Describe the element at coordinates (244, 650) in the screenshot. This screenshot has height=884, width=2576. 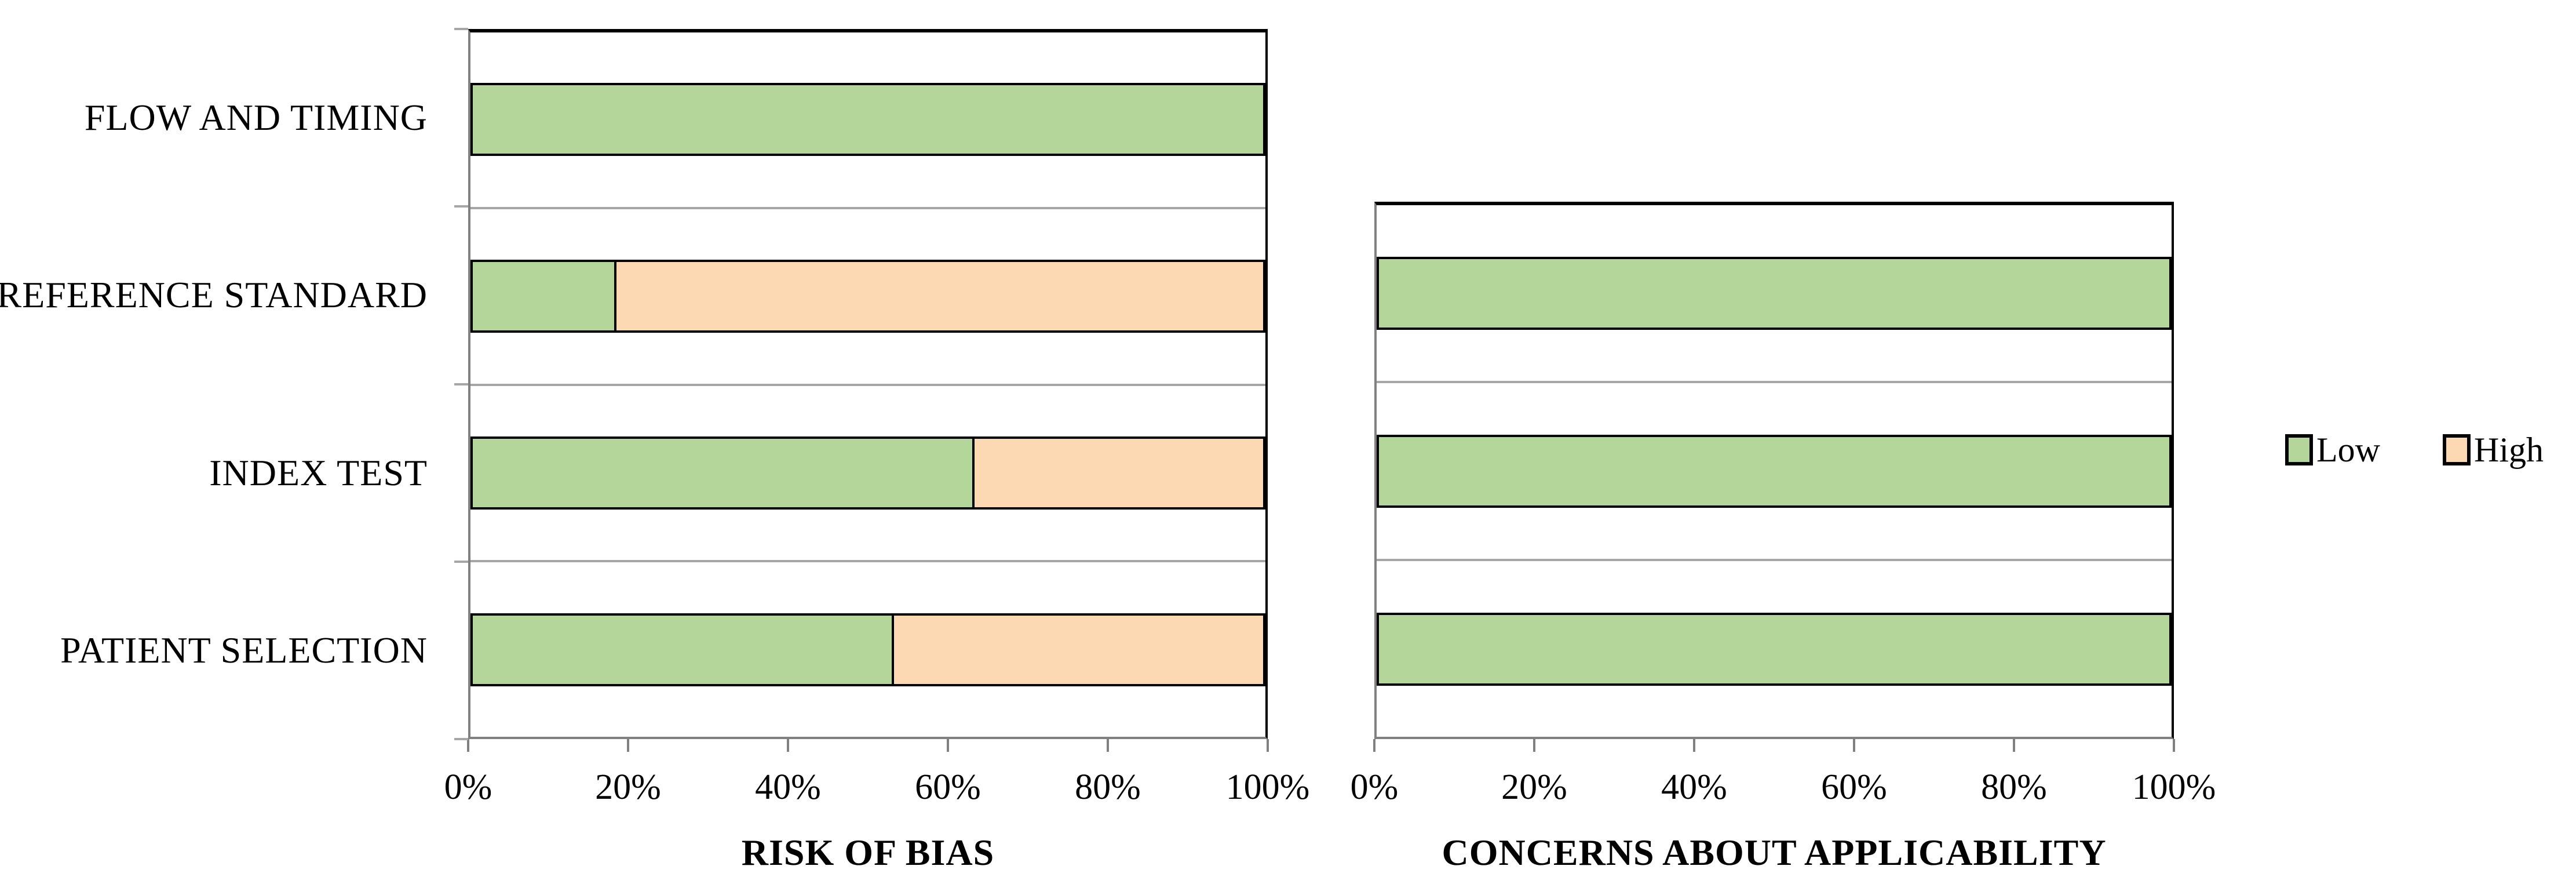
I see `category-label: PATIENT SELECTION` at that location.